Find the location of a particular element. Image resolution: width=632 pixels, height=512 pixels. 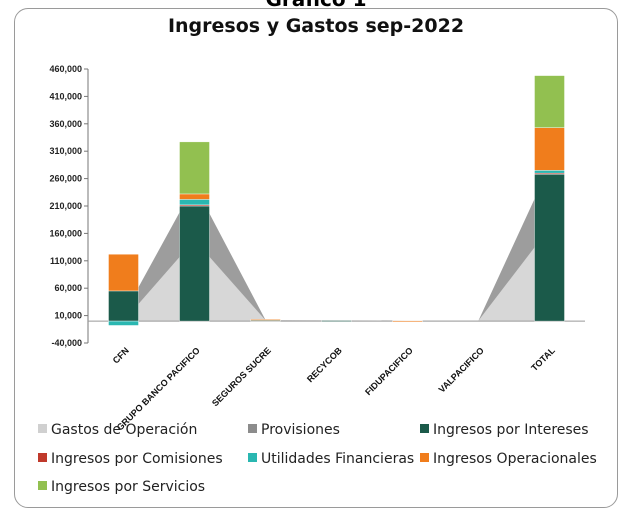

y-tick-label: 410,000 is located at coordinates (65, 96).